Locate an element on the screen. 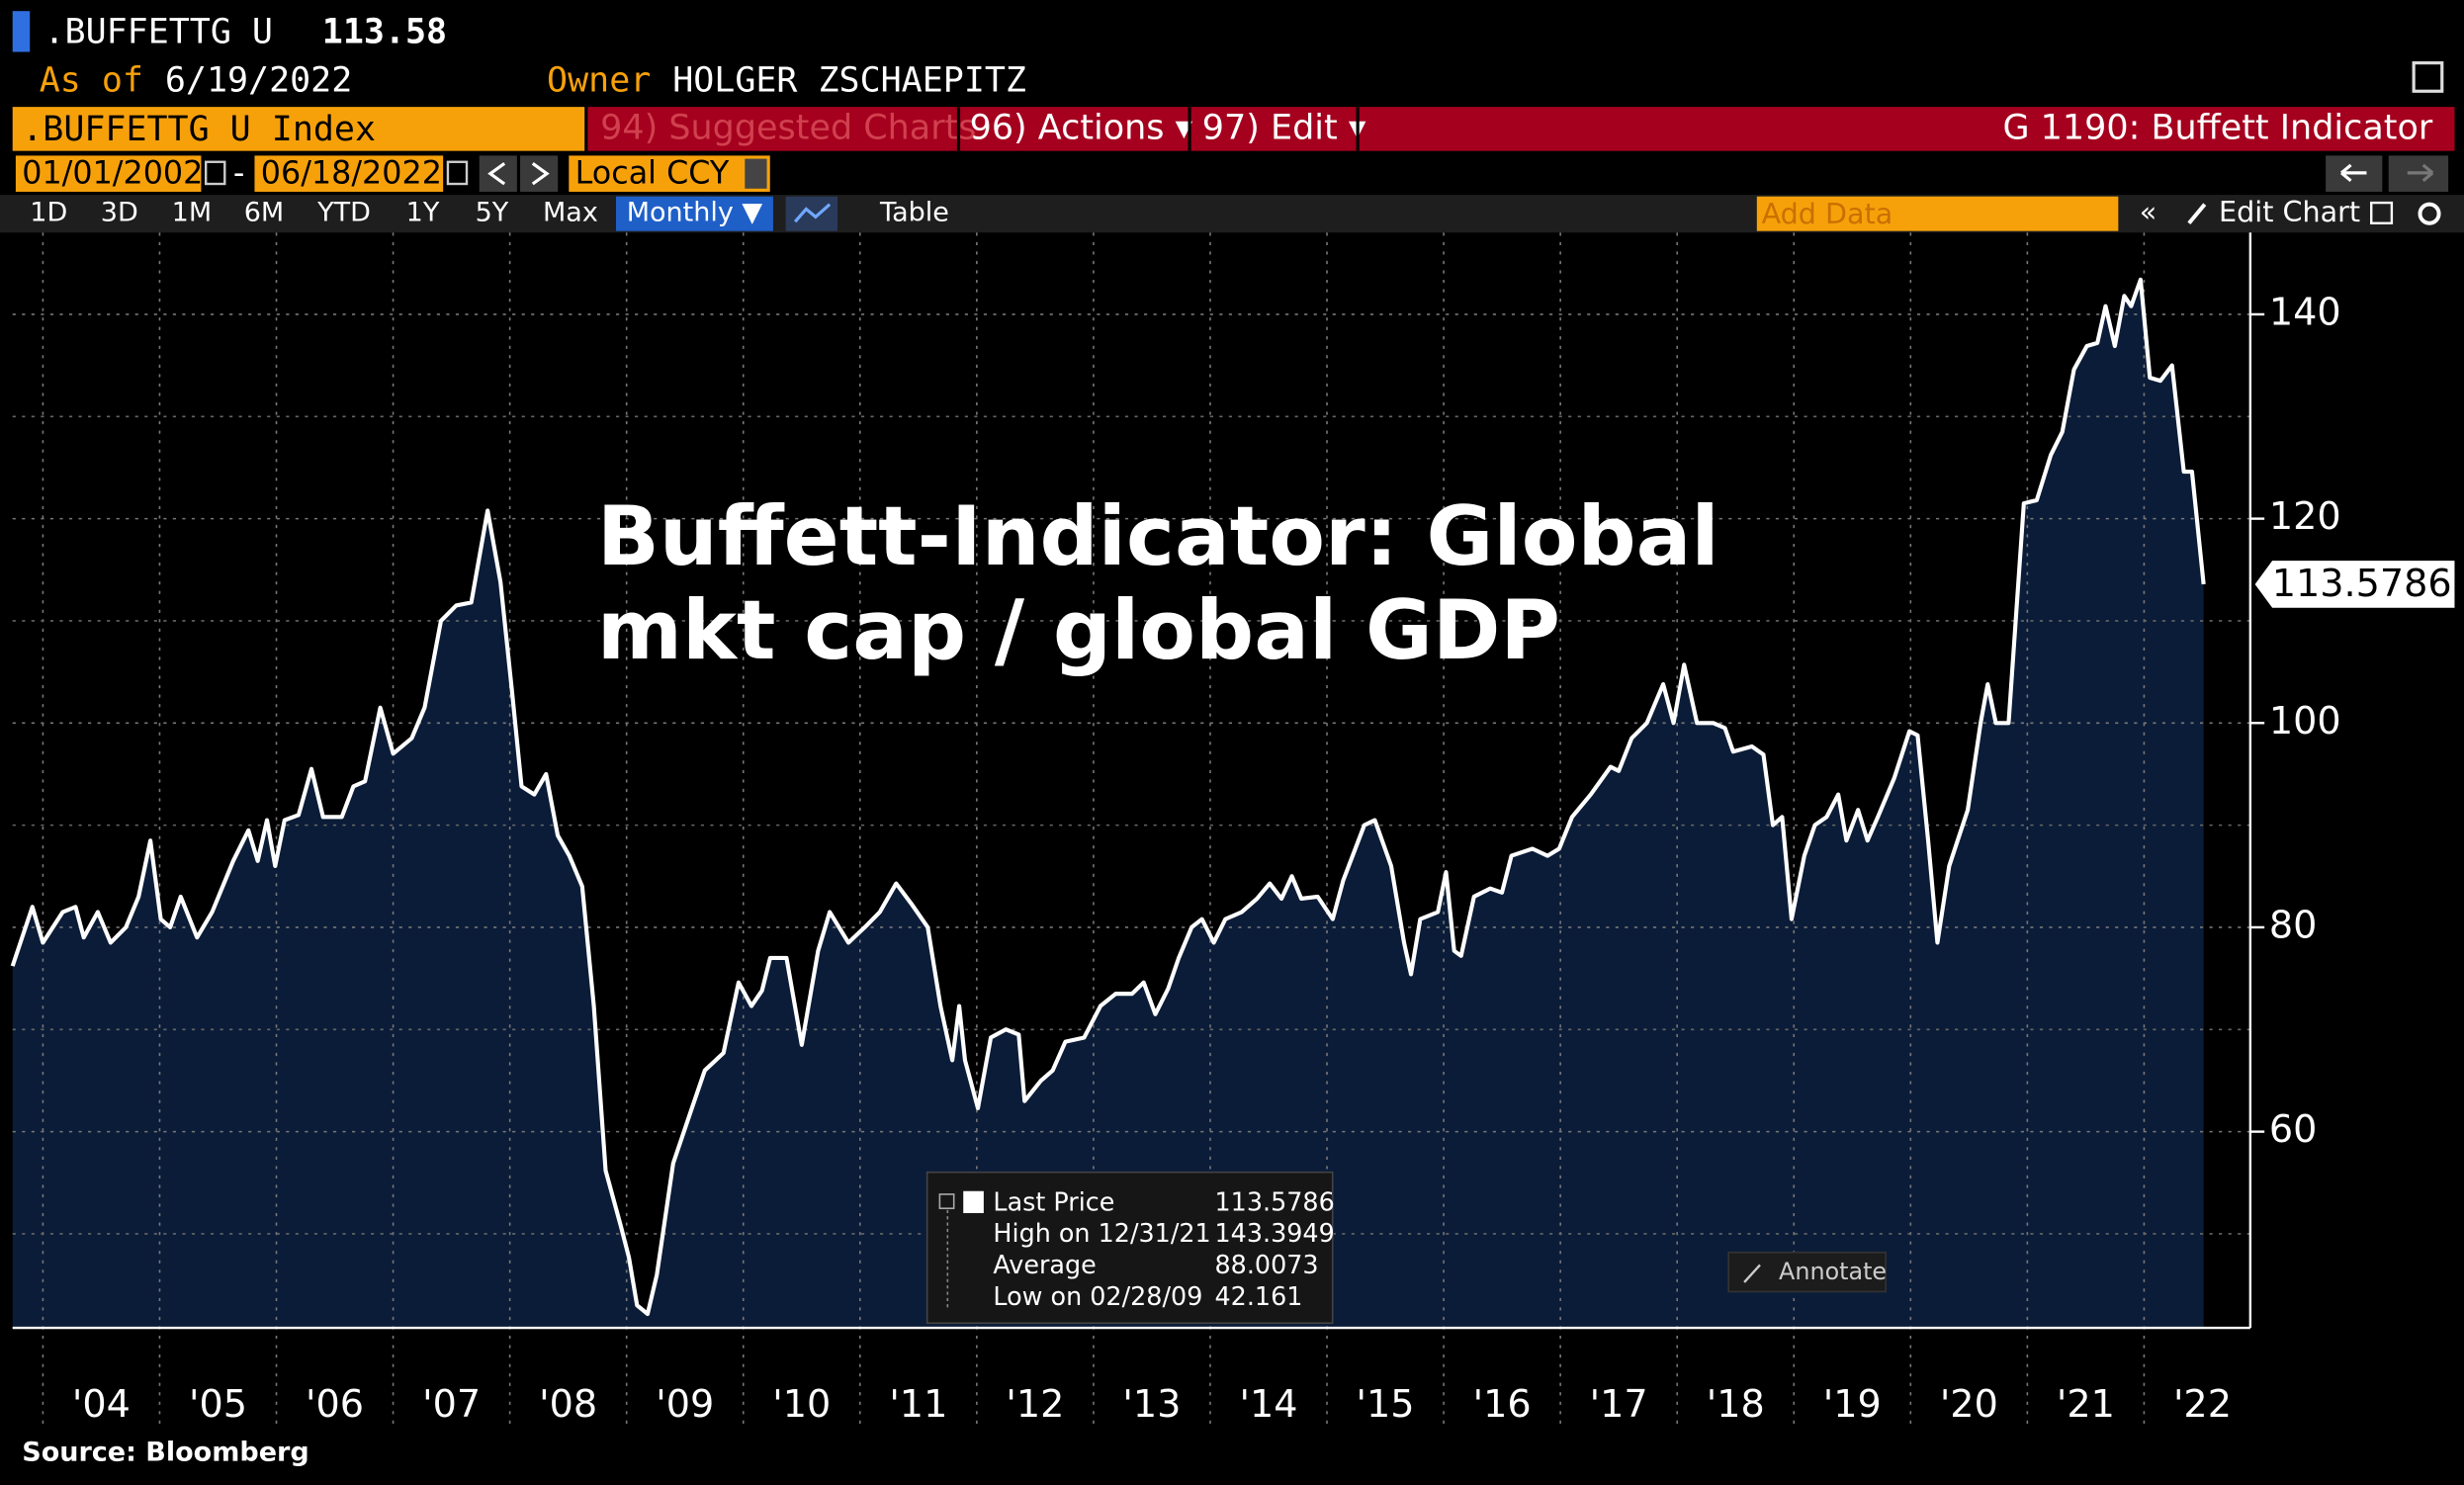 The height and width of the screenshot is (1485, 2464). prev-button is located at coordinates (498, 173).